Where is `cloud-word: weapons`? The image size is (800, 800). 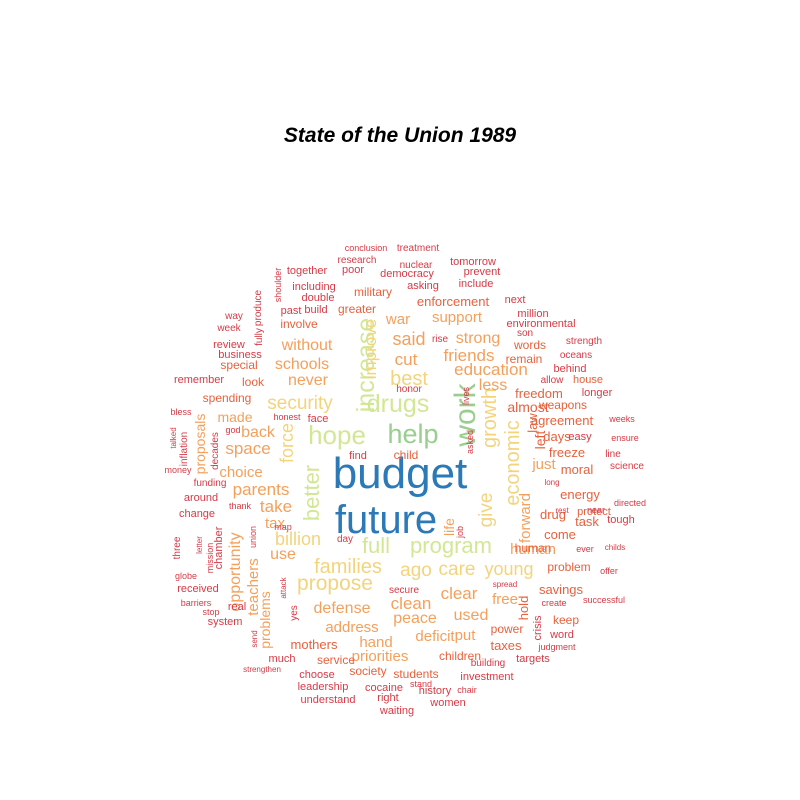 cloud-word: weapons is located at coordinates (562, 405).